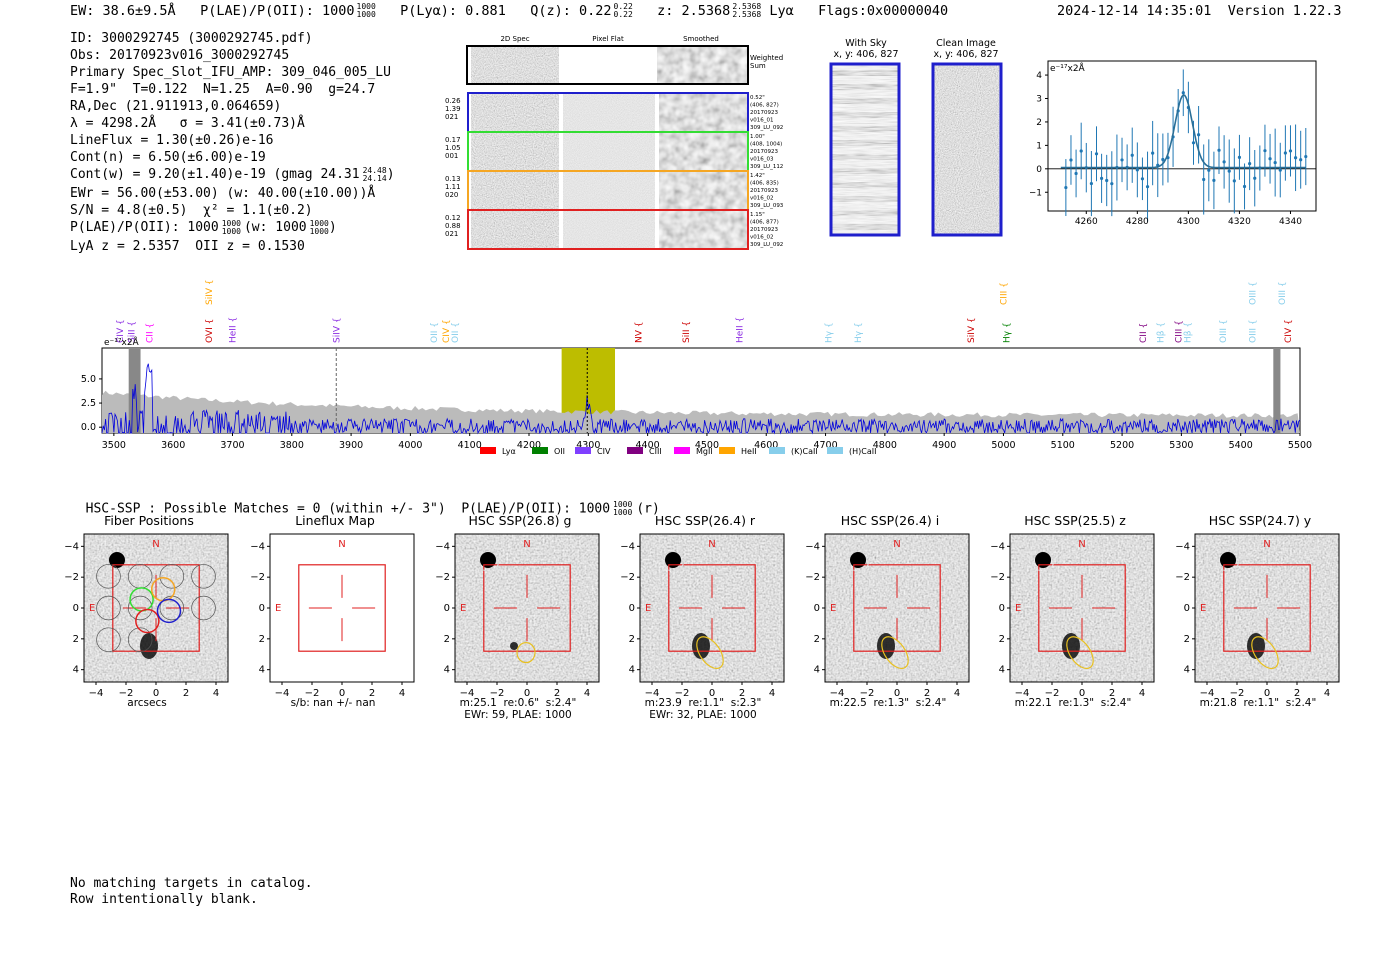 This screenshot has height=953, width=1400. Describe the element at coordinates (890, 520) in the screenshot. I see `cutout-title: HSC SSP(26.4) i` at that location.